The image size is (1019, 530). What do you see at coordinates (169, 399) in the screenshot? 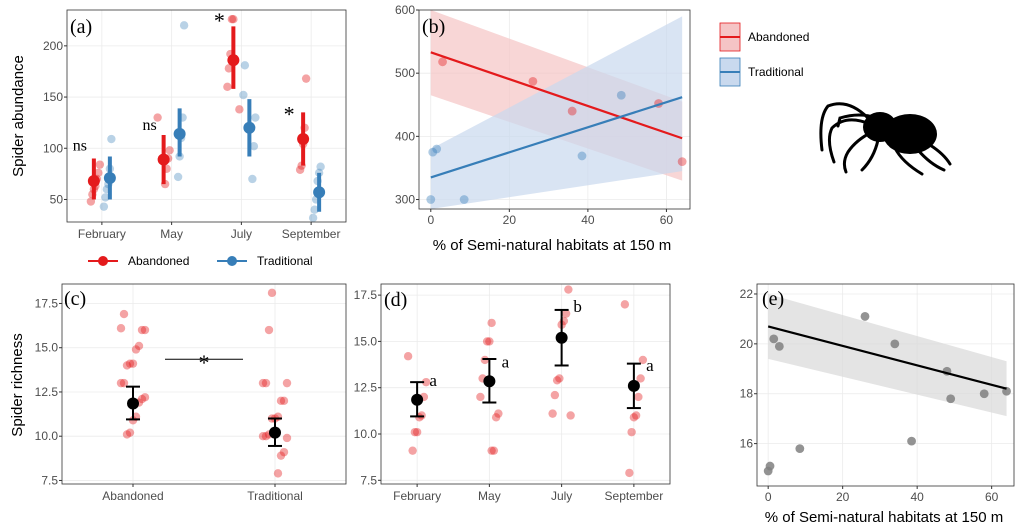
I see `panel-c-ticks: 7.5 10.0 12.5 15.0 17.5 Abandoned Traditional` at bounding box center [169, 399].